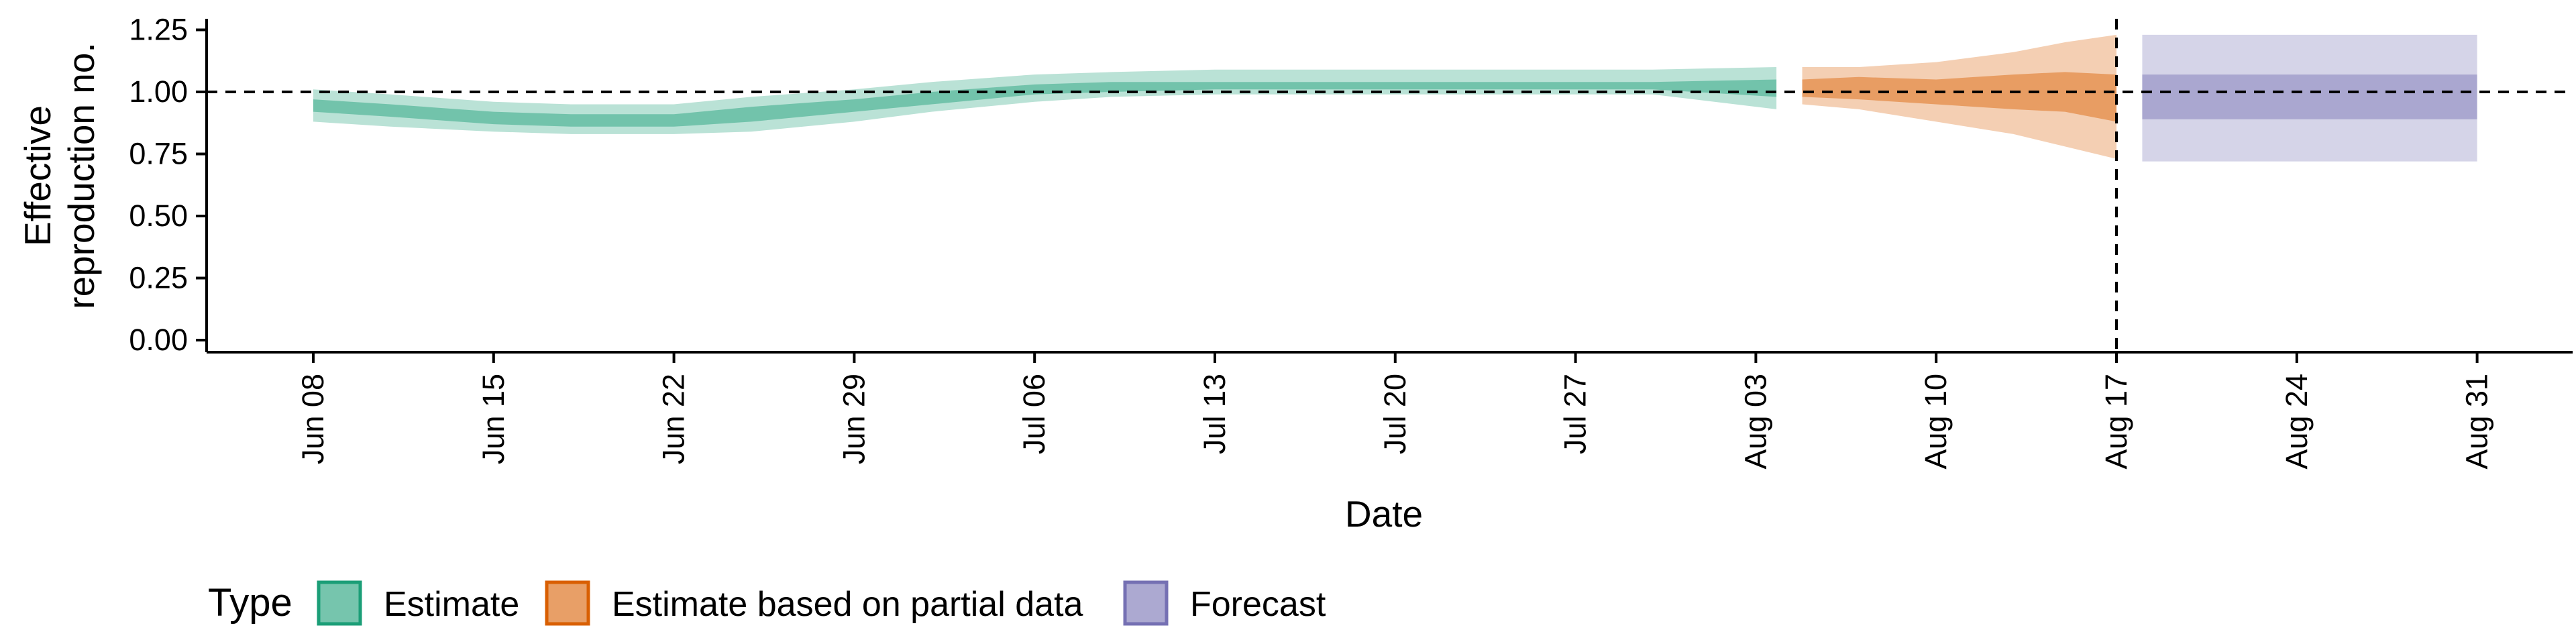 This screenshot has height=644, width=2576. Describe the element at coordinates (1034, 414) in the screenshot. I see `x-tick-label: Jul 06` at that location.